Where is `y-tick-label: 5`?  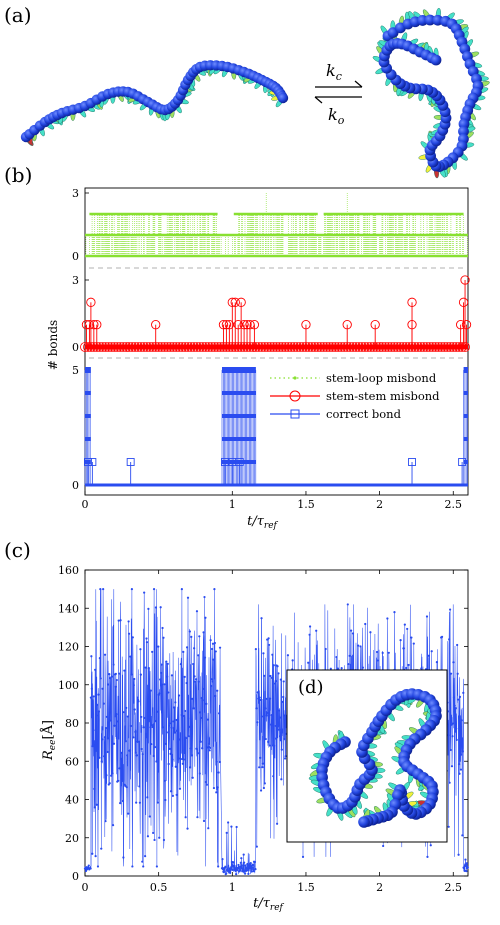
y-tick-label: 5 is located at coordinates (75, 370).